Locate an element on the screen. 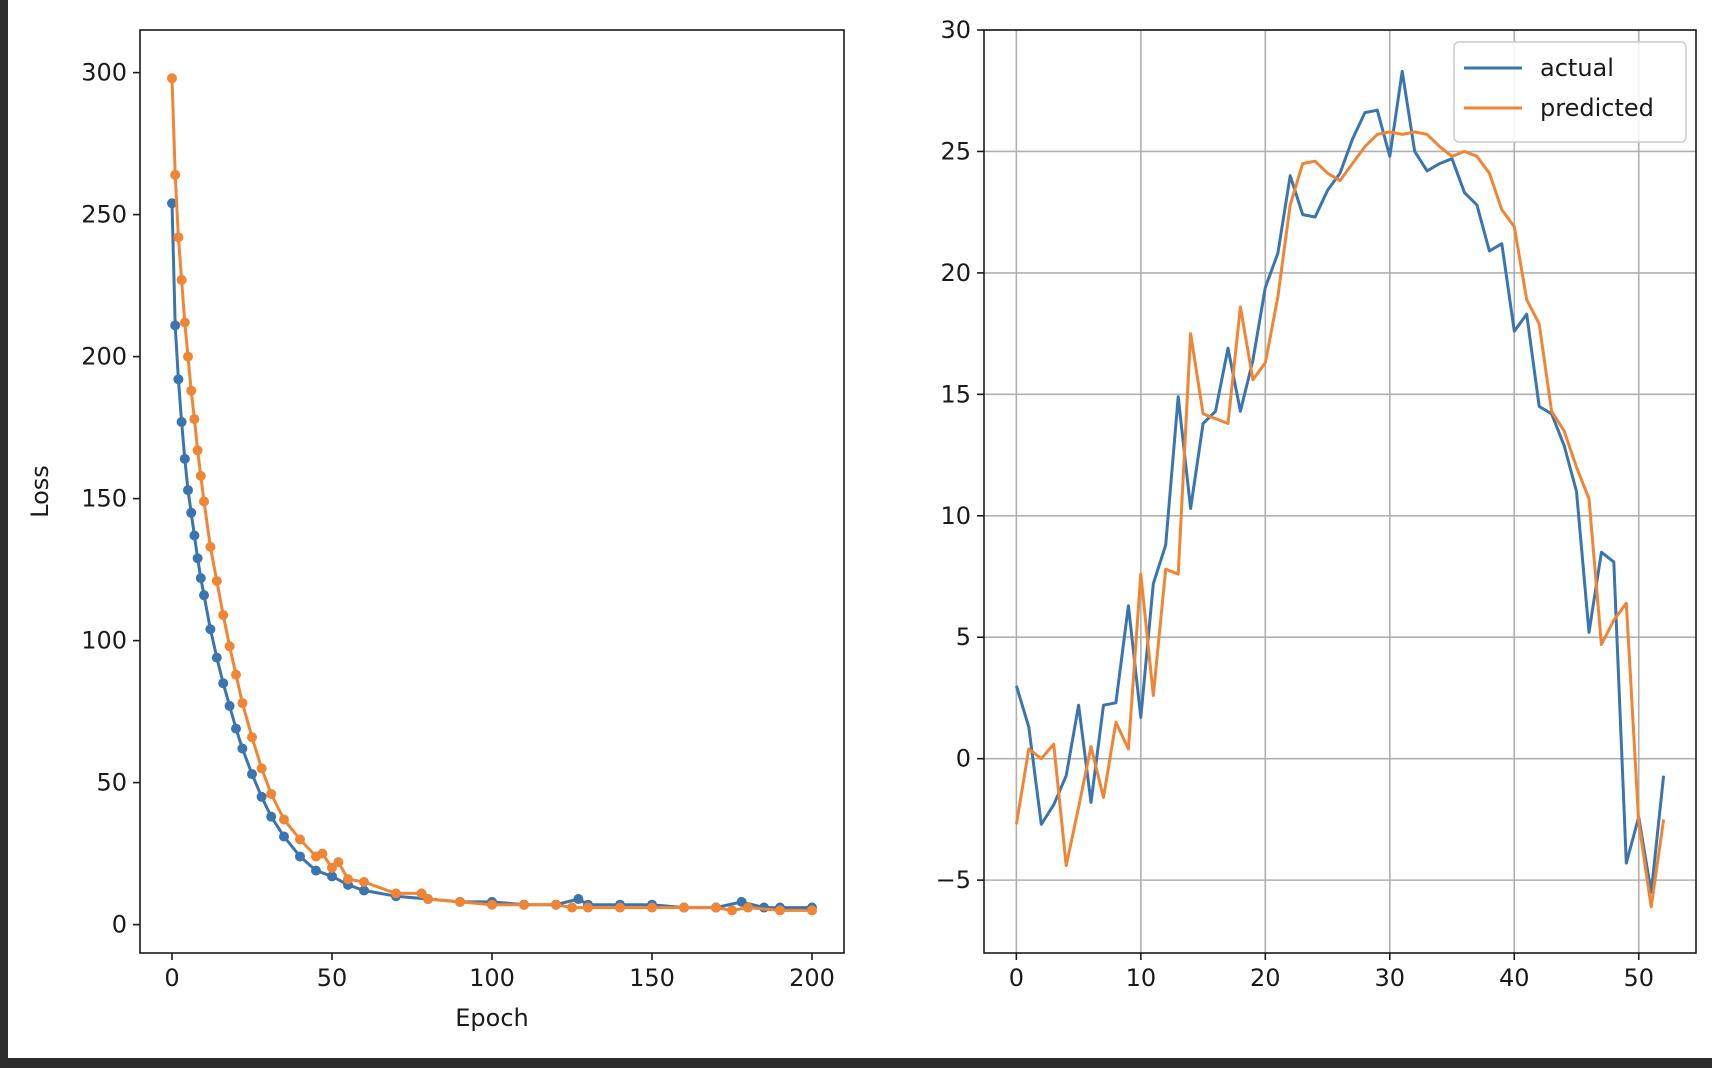 The height and width of the screenshot is (1068, 1712). x-tick-label: 150 is located at coordinates (652, 978).